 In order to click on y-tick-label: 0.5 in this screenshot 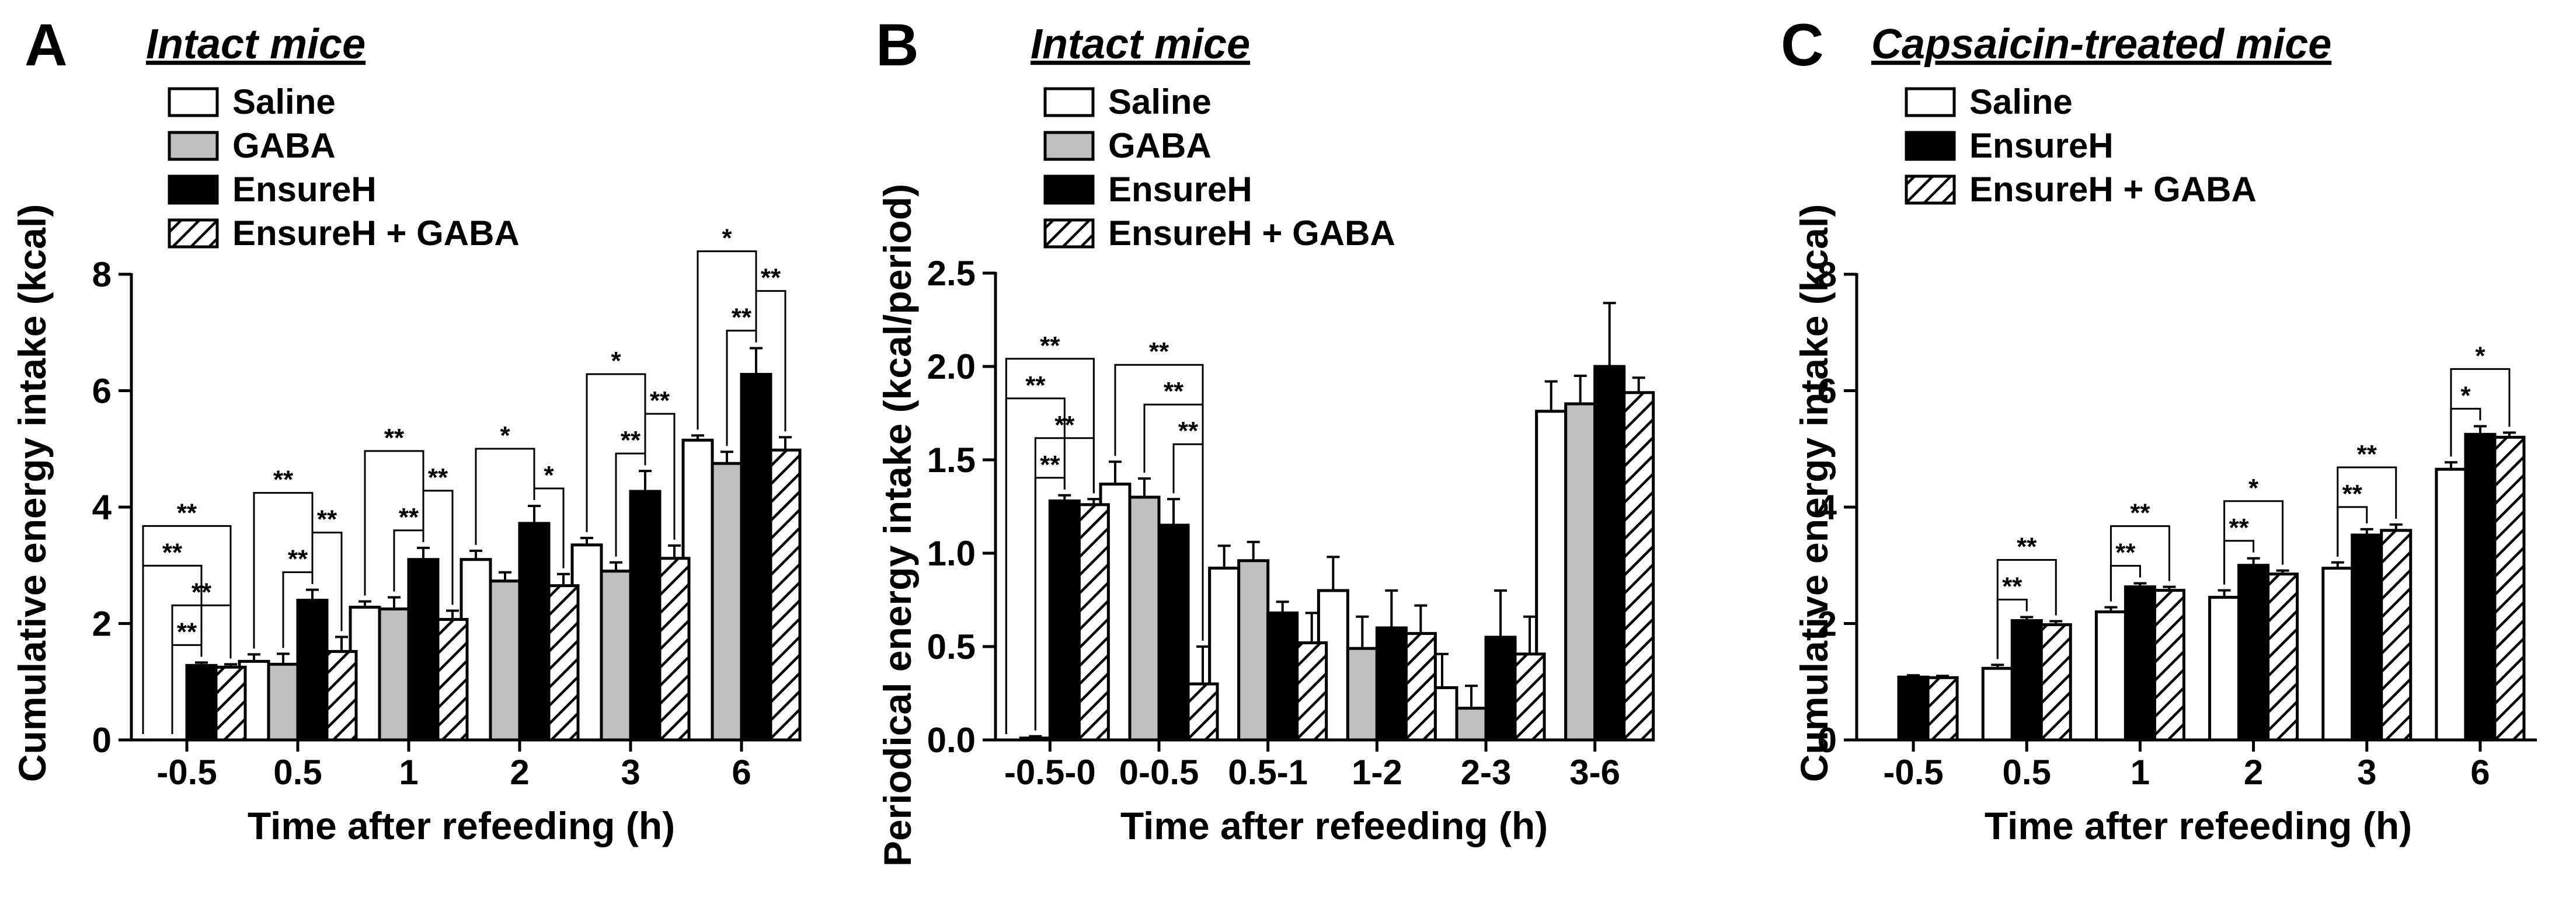, I will do `click(951, 647)`.